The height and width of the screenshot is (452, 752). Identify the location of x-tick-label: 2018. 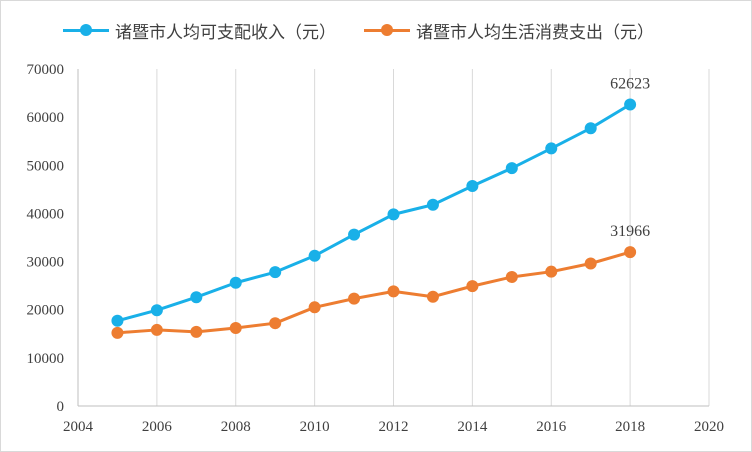
(630, 427).